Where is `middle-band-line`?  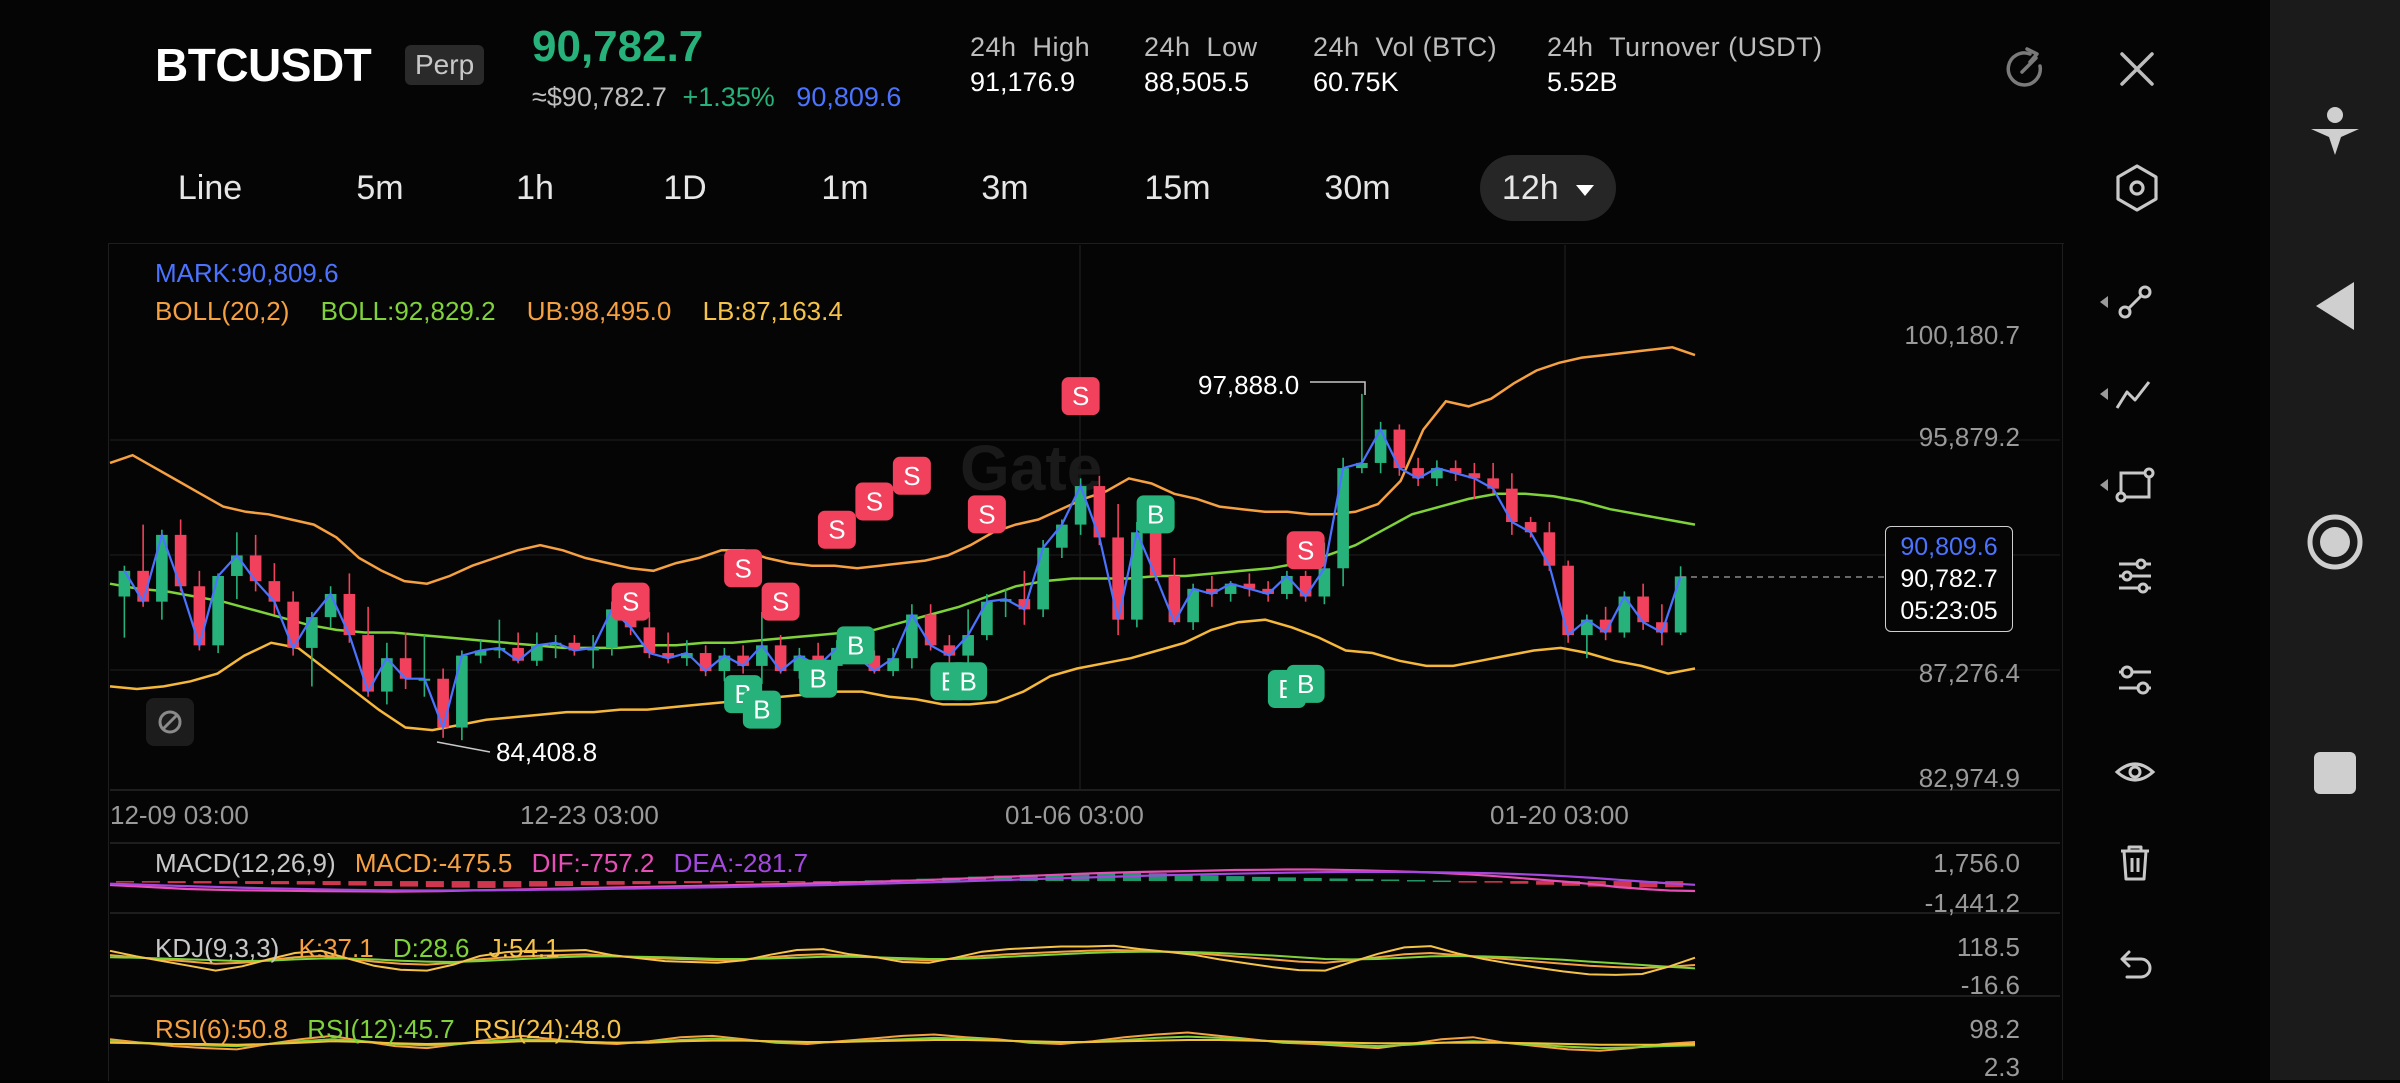 middle-band-line is located at coordinates (902, 571).